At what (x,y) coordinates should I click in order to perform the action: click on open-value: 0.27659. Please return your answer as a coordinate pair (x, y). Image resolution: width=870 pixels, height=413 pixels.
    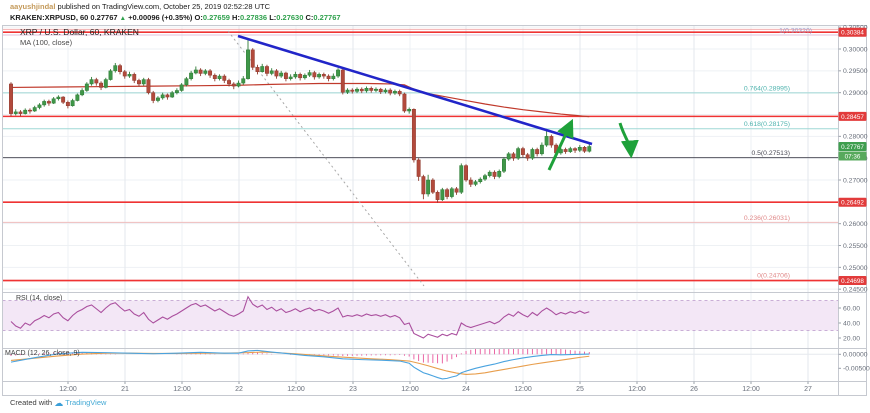
    Looking at the image, I should click on (216, 17).